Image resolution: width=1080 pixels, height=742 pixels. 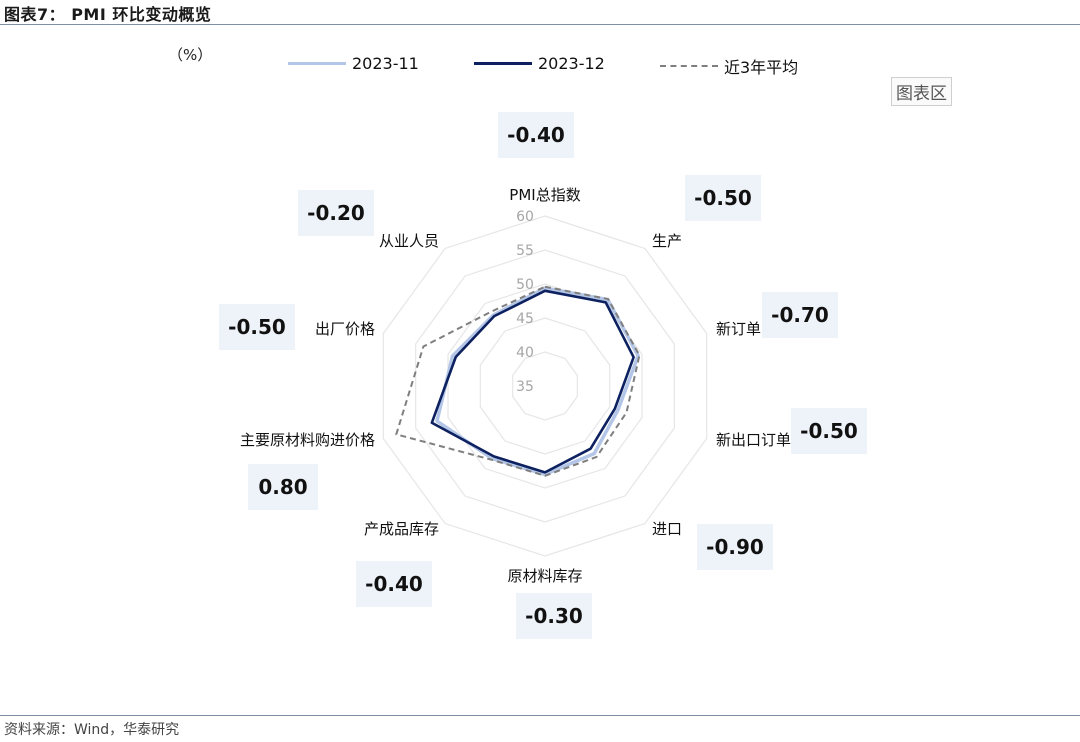 What do you see at coordinates (571, 63) in the screenshot?
I see `legend-label-2023-12: 2023-12` at bounding box center [571, 63].